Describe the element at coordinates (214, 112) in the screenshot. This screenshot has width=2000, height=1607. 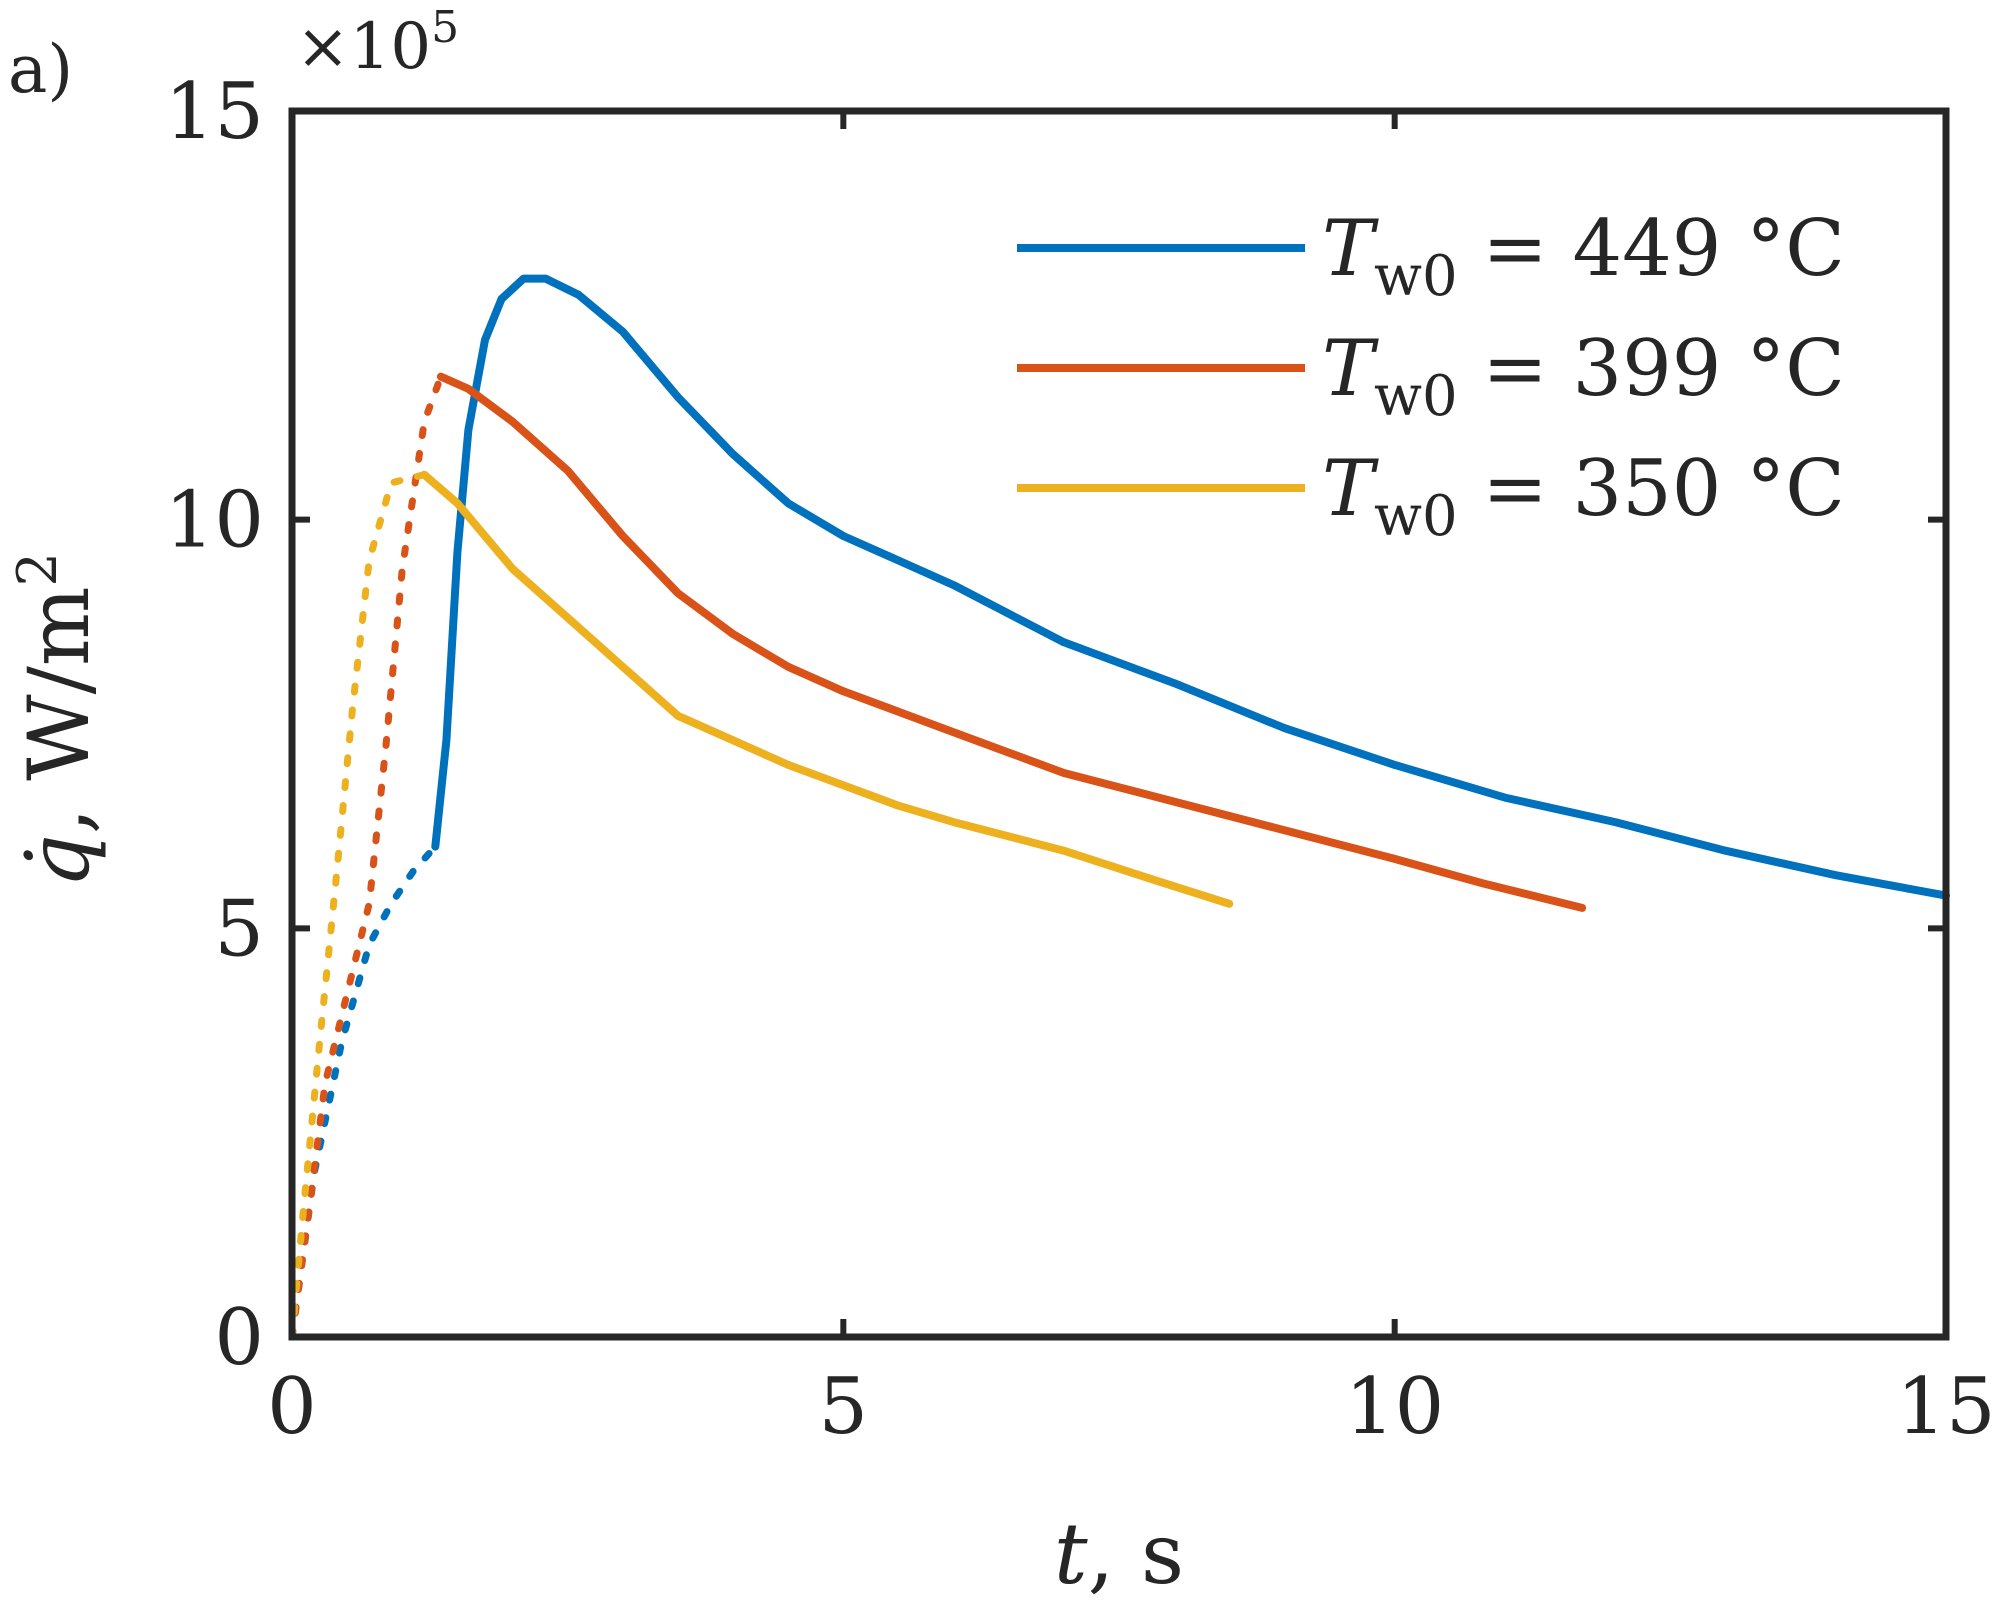
I see `y-tick-label: 15` at that location.